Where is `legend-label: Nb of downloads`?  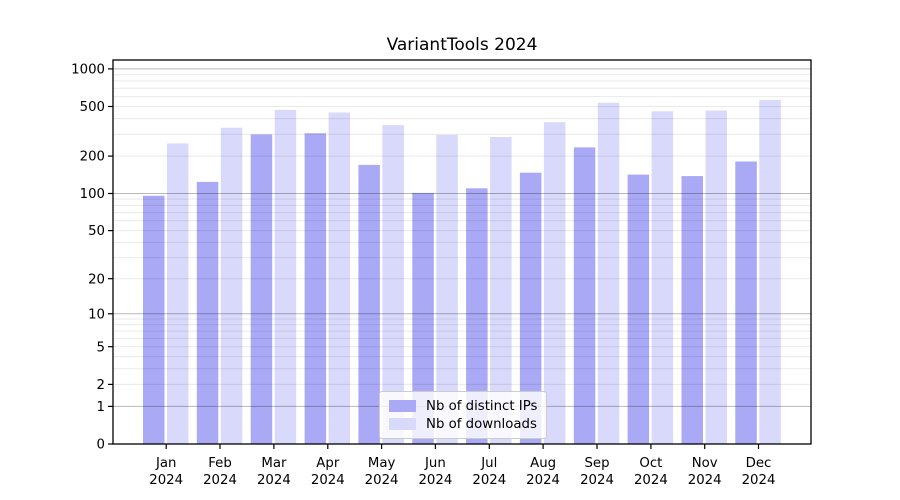 legend-label: Nb of downloads is located at coordinates (481, 424).